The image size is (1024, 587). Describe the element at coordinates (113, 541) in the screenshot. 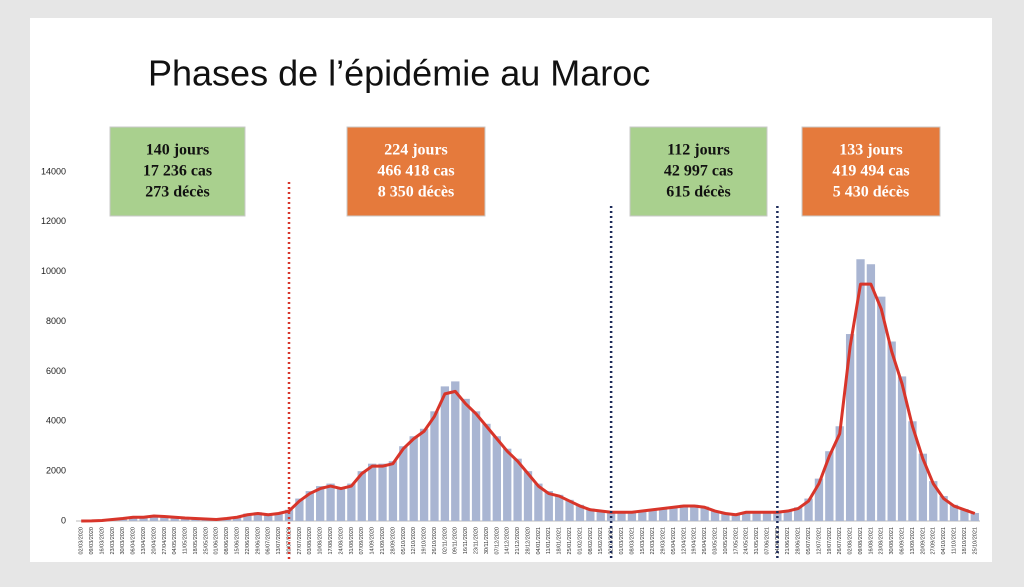

I see `x-tick-label: 23/03/2020` at that location.